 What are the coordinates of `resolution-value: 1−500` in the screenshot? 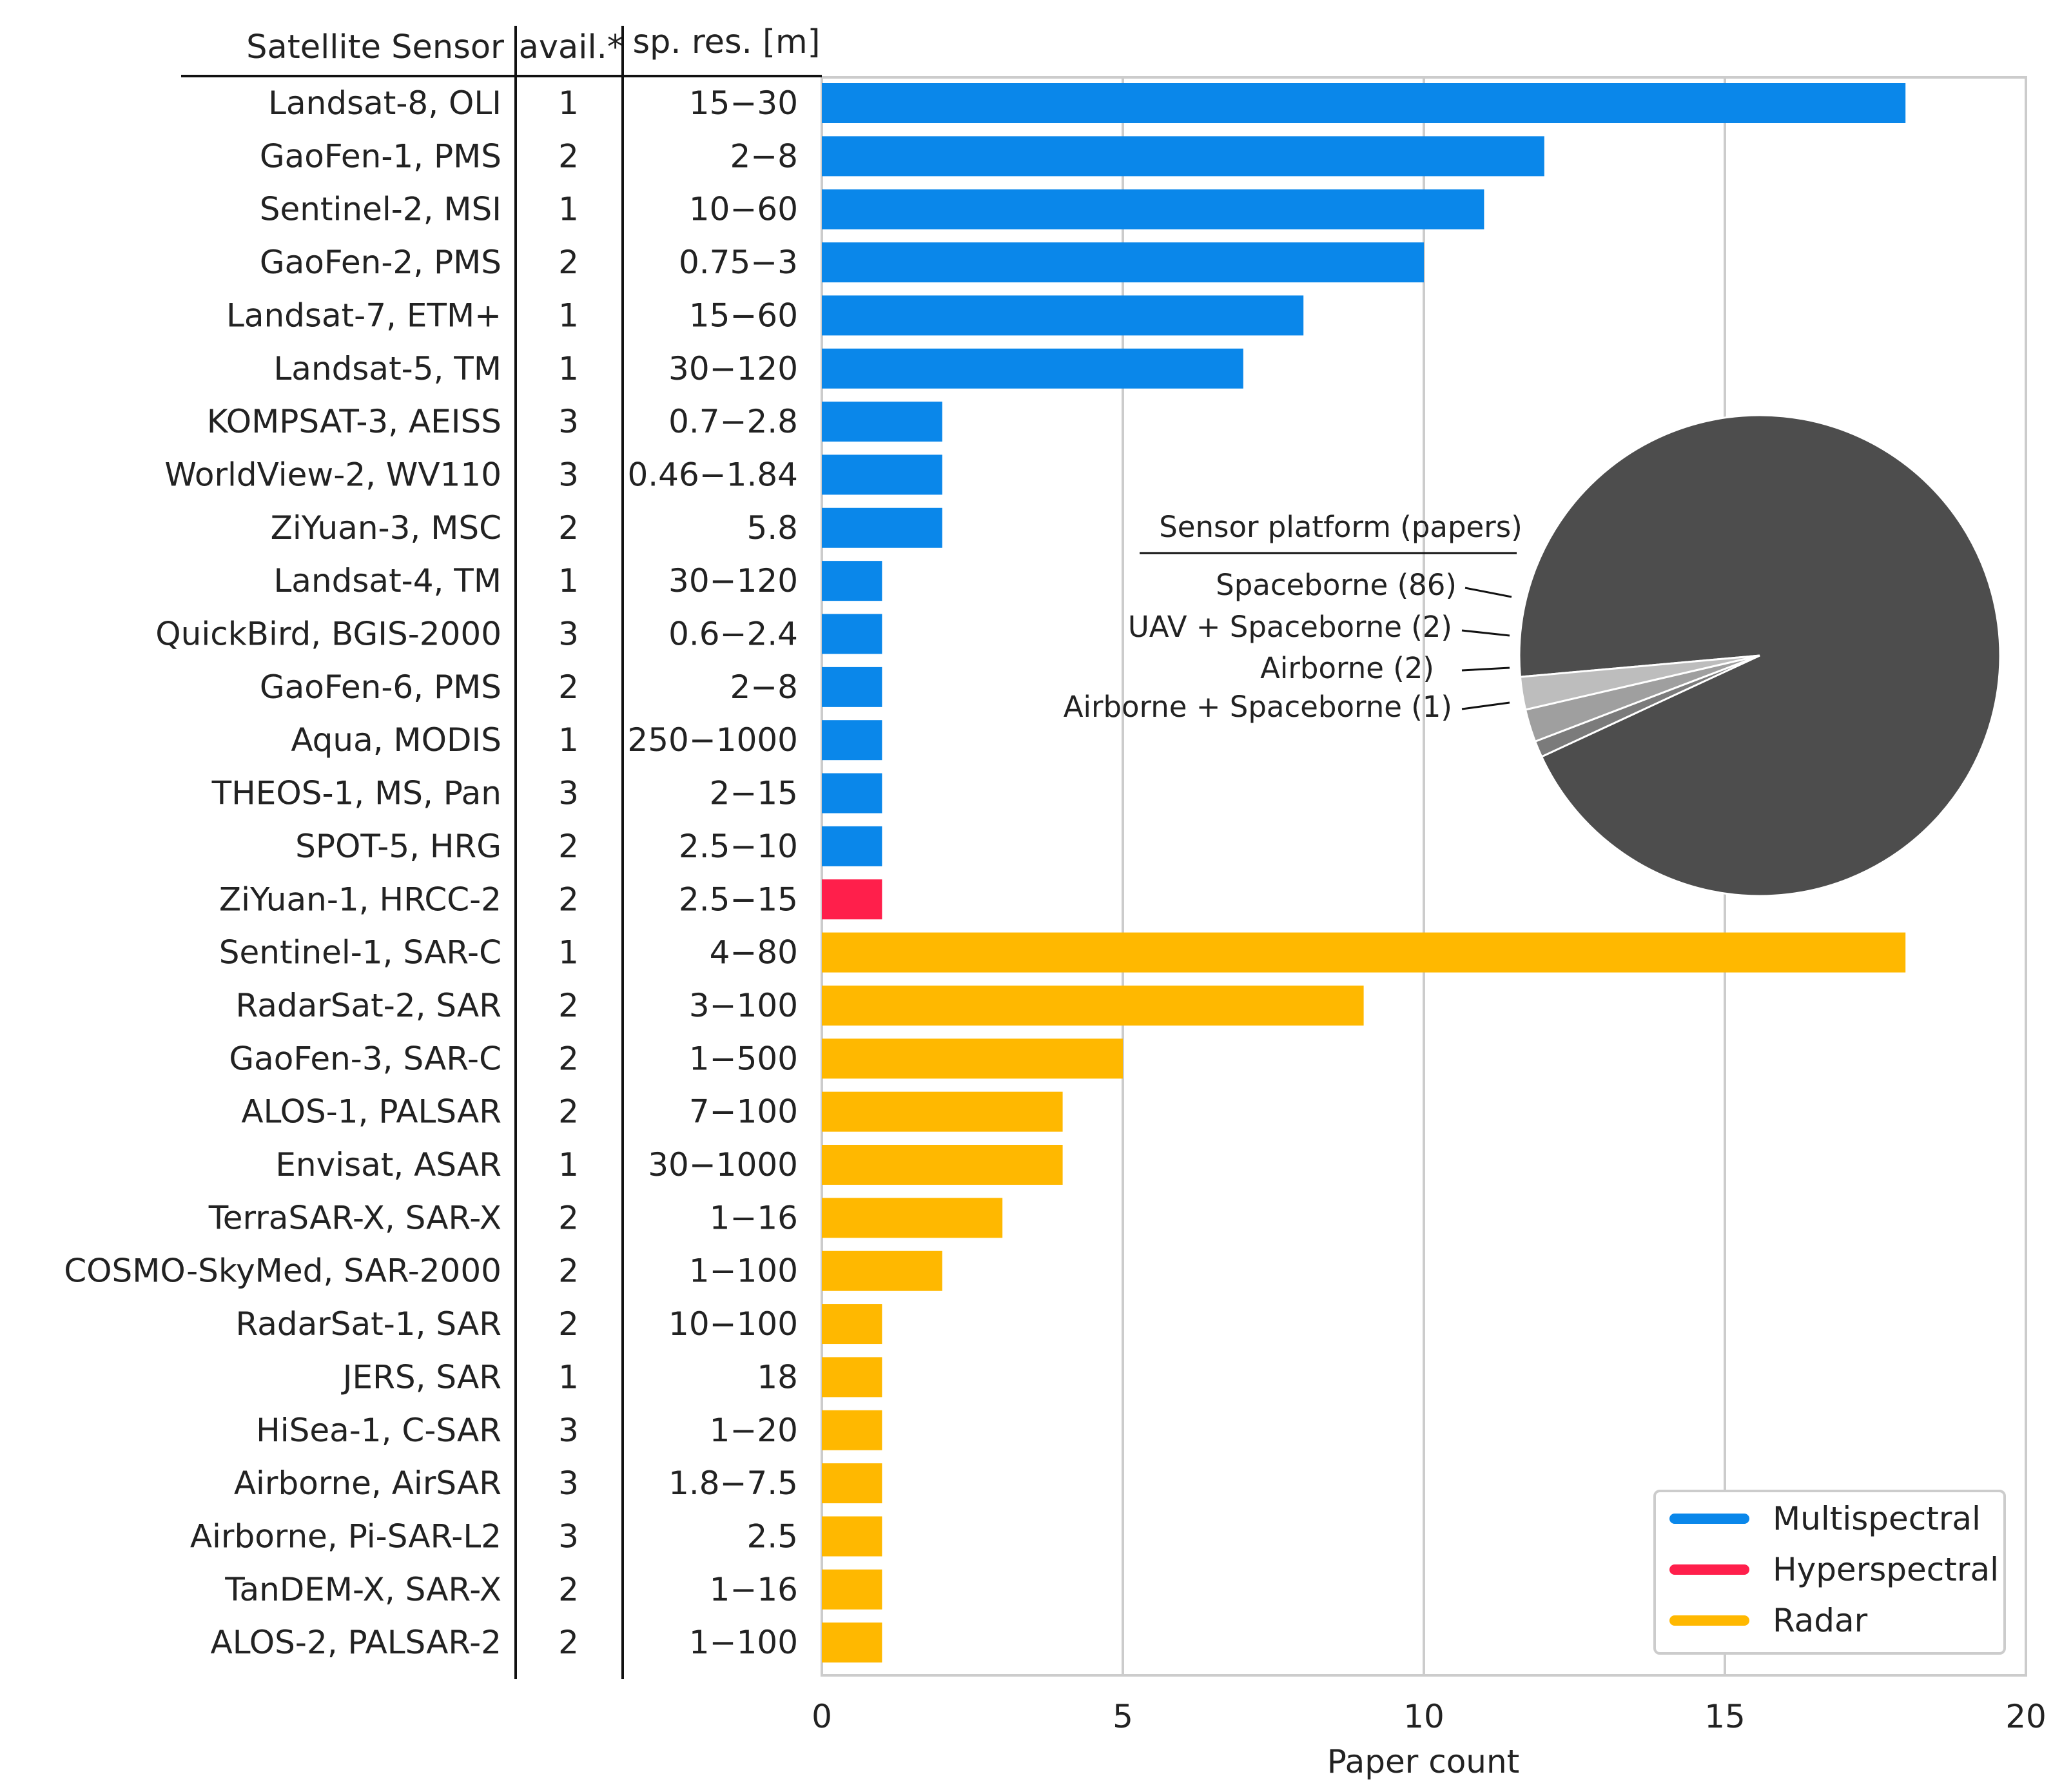 It's located at (743, 1058).